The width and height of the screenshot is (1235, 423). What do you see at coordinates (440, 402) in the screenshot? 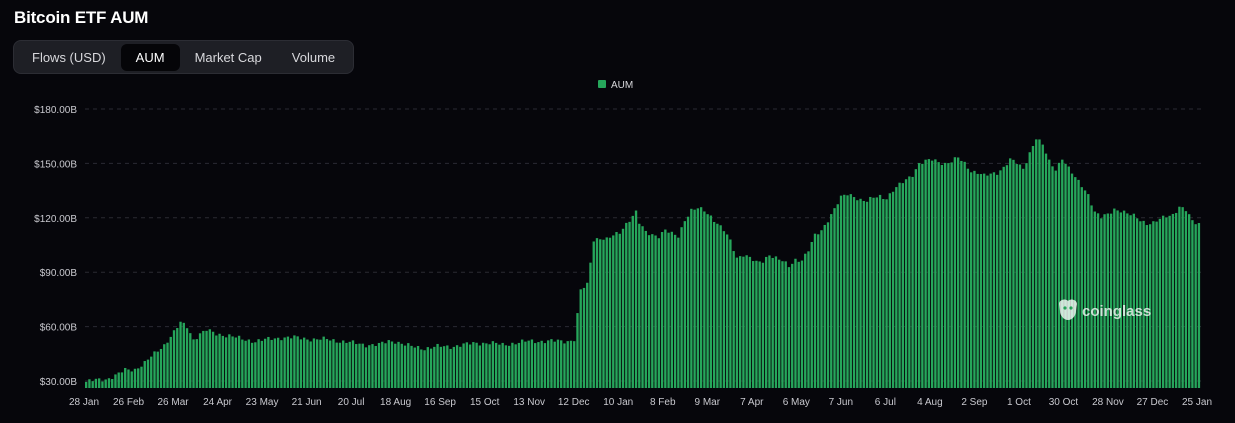
I see `x-tick-label: 16 Sep` at bounding box center [440, 402].